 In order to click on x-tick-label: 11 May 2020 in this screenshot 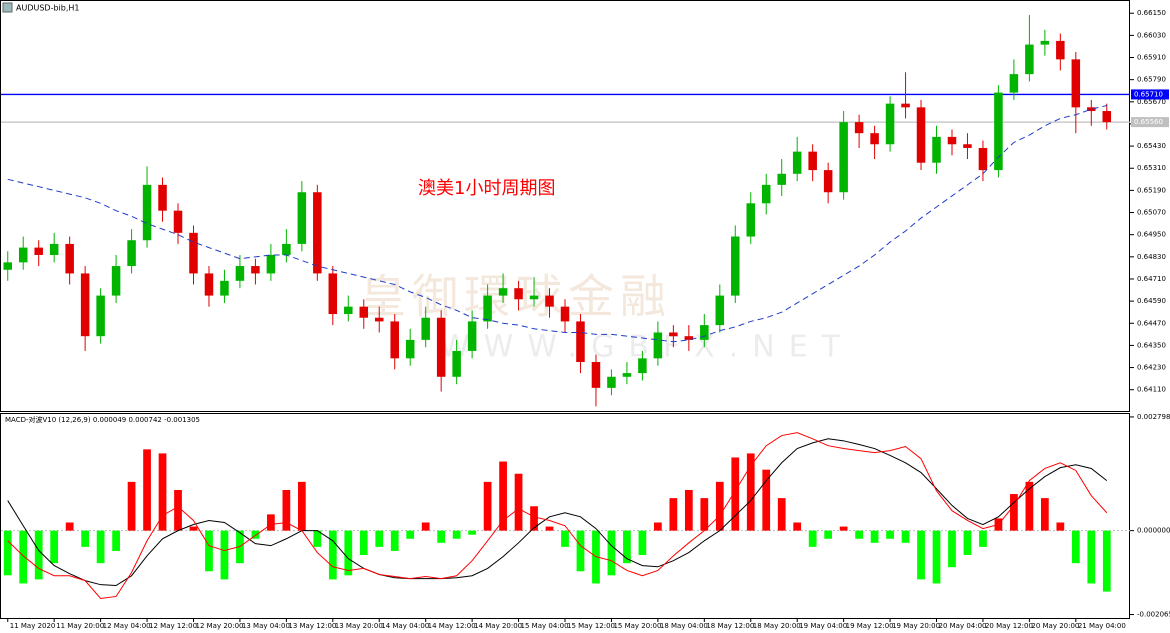, I will do `click(33, 626)`.